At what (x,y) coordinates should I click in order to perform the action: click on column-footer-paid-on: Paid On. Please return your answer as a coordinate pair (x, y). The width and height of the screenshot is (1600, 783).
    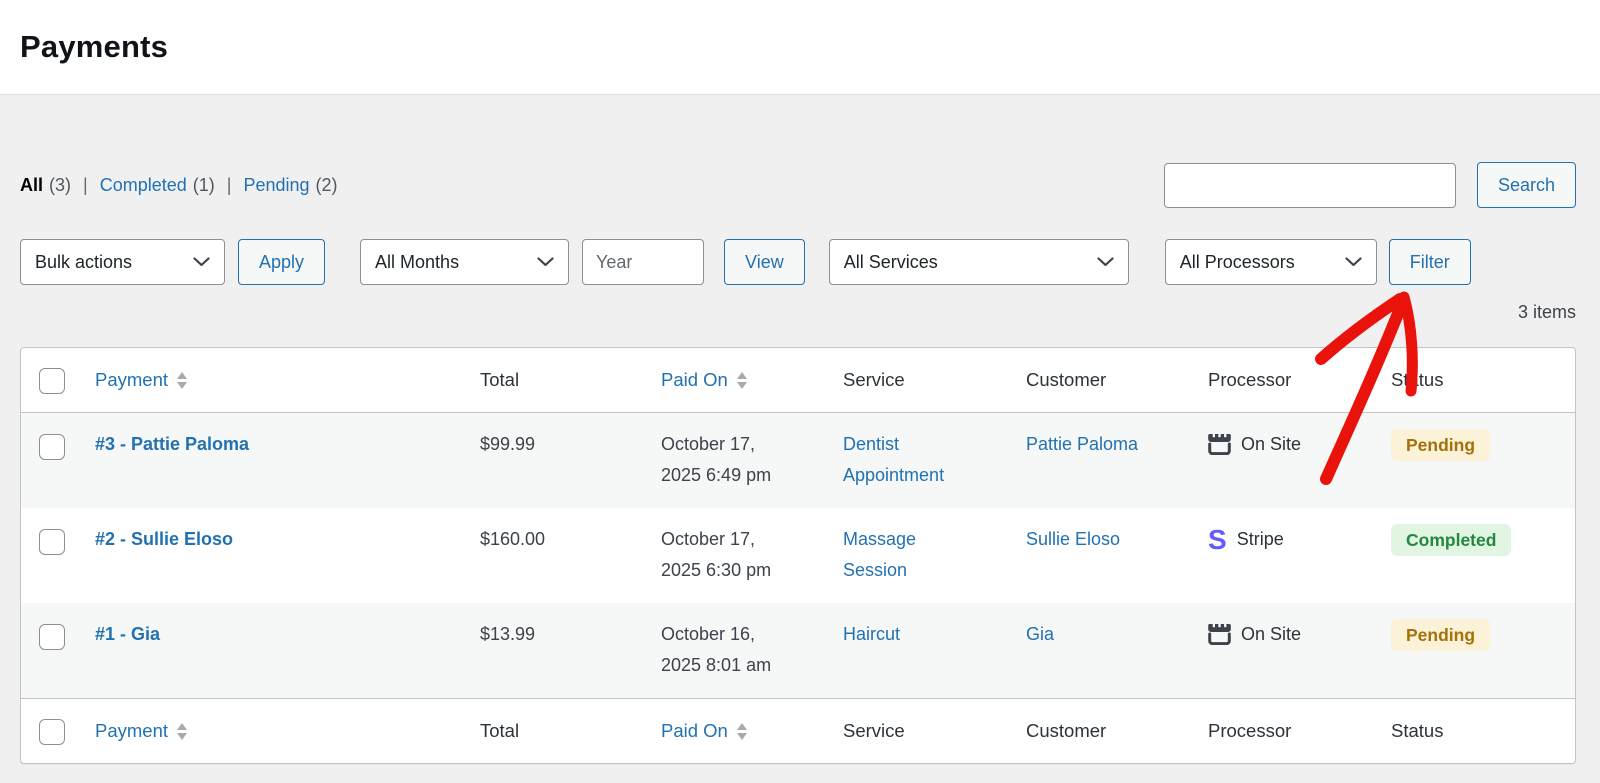
    Looking at the image, I should click on (704, 731).